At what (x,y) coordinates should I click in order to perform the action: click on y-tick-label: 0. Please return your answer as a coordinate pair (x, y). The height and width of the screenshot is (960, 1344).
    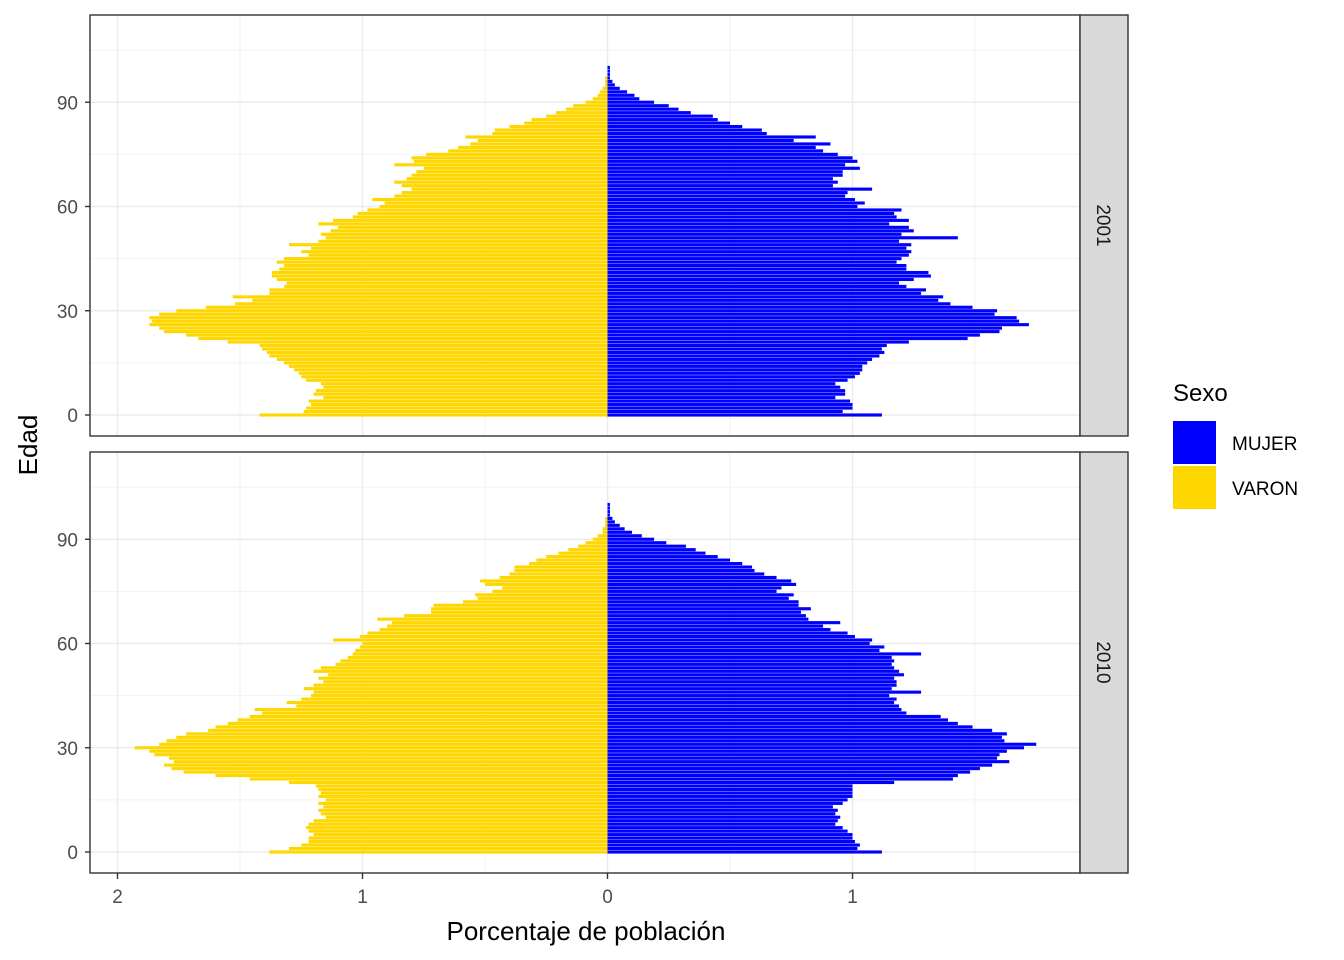
    Looking at the image, I should click on (72, 416).